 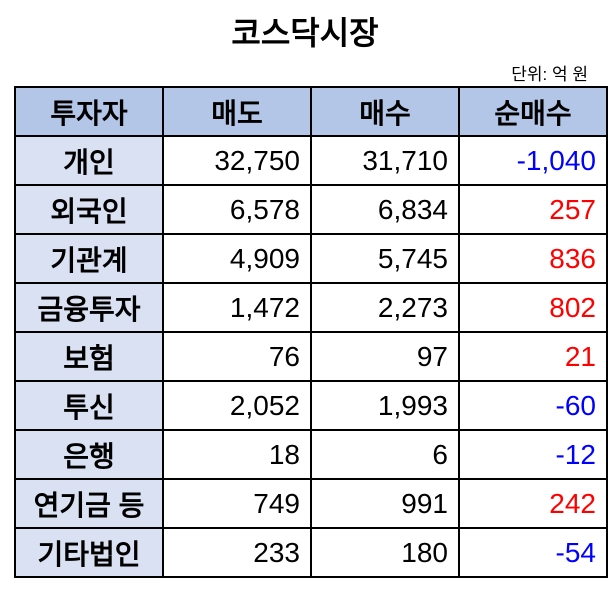 I want to click on buy-cell: 6,834, so click(x=385, y=209).